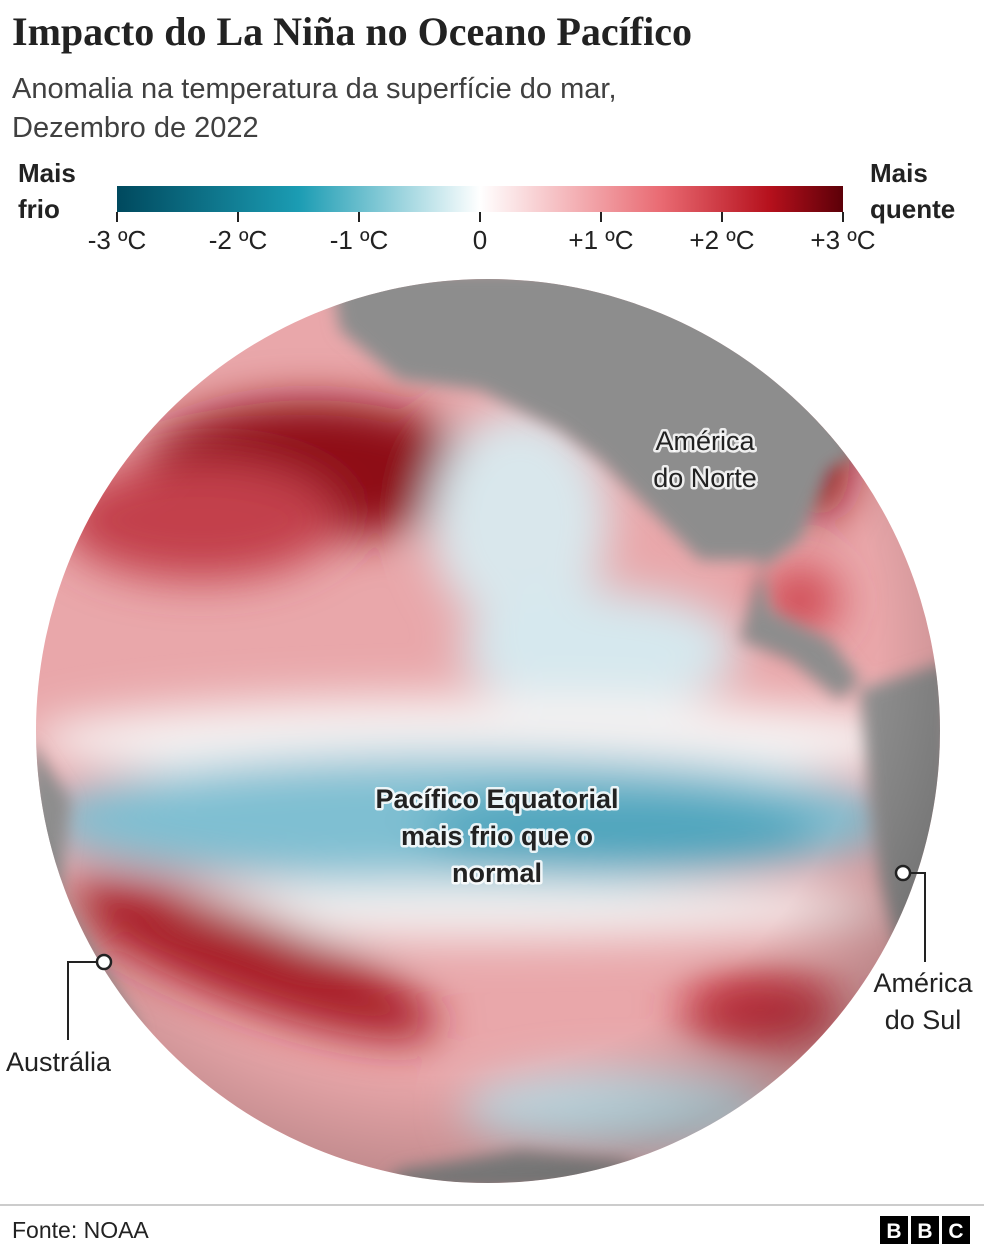 The width and height of the screenshot is (984, 1252). I want to click on legend-cold-label: Mais, so click(47, 173).